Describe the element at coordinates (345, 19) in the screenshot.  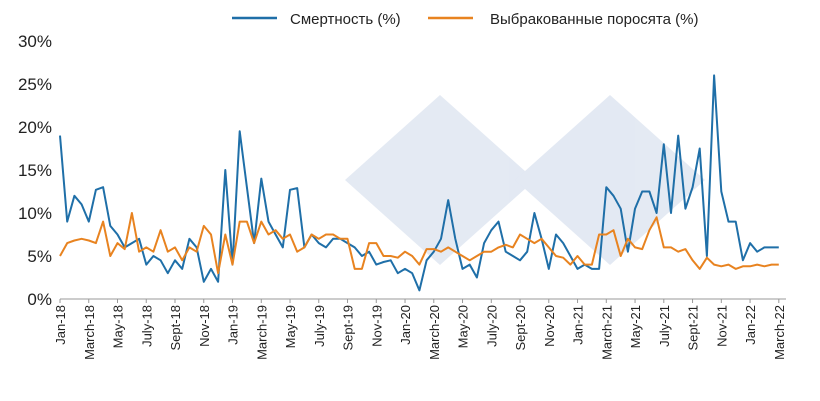
I see `legend-label-mortality: Смертность (%)` at that location.